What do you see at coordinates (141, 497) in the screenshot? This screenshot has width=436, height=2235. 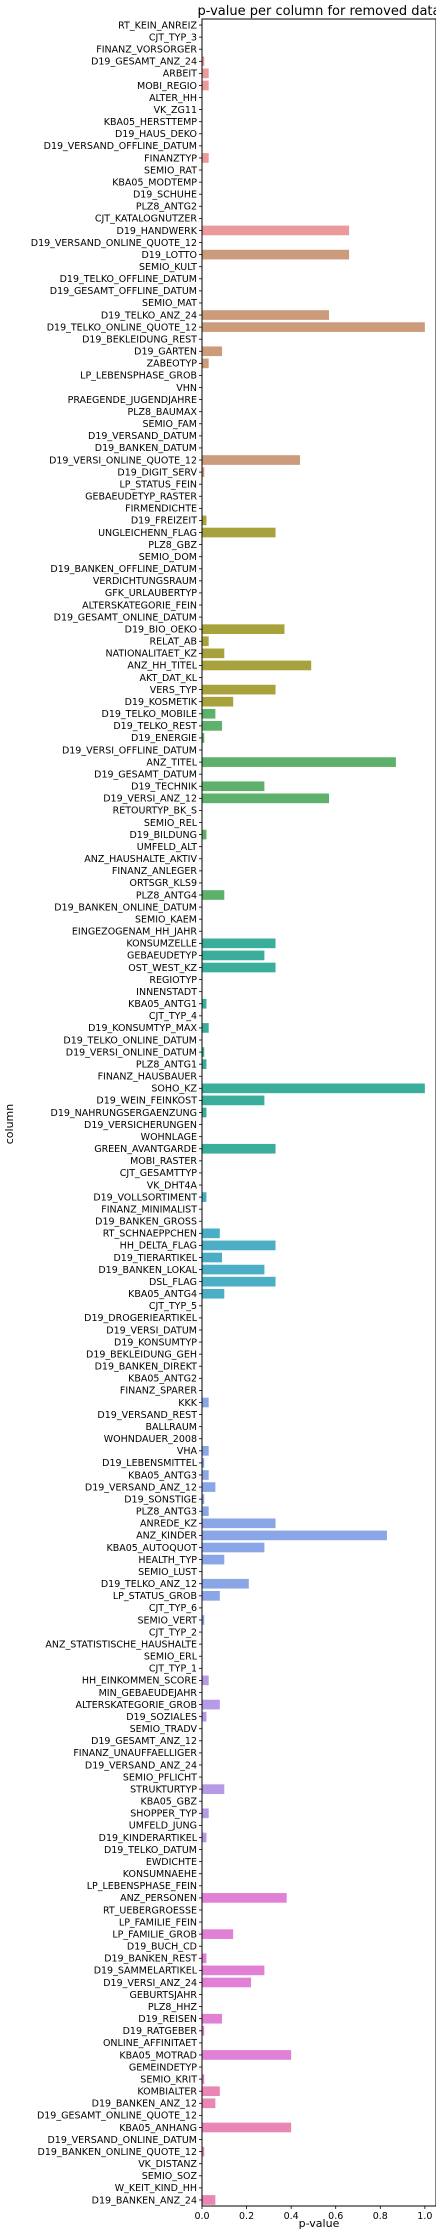 I see `y-tick-label: GEBAEUDETYP_RASTER` at bounding box center [141, 497].